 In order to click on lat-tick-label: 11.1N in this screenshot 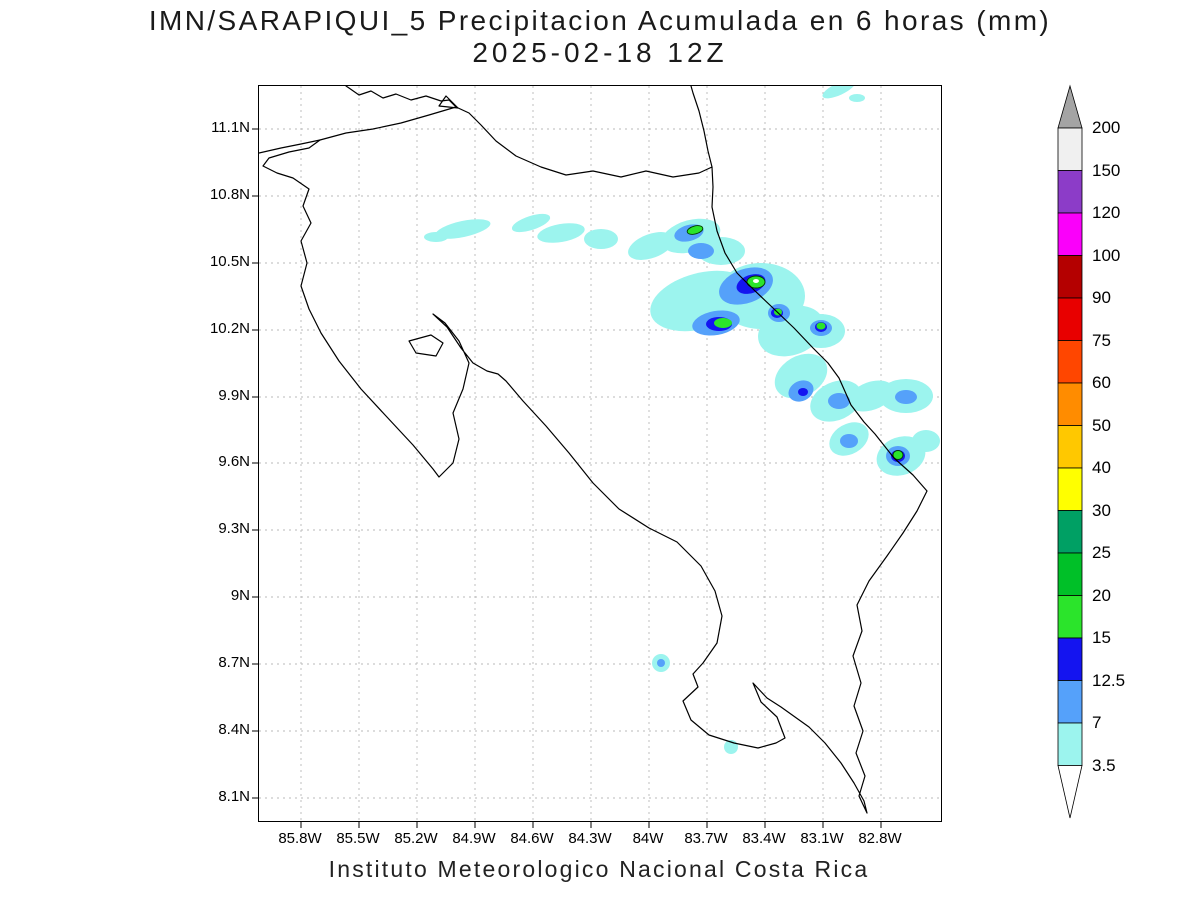, I will do `click(230, 127)`.